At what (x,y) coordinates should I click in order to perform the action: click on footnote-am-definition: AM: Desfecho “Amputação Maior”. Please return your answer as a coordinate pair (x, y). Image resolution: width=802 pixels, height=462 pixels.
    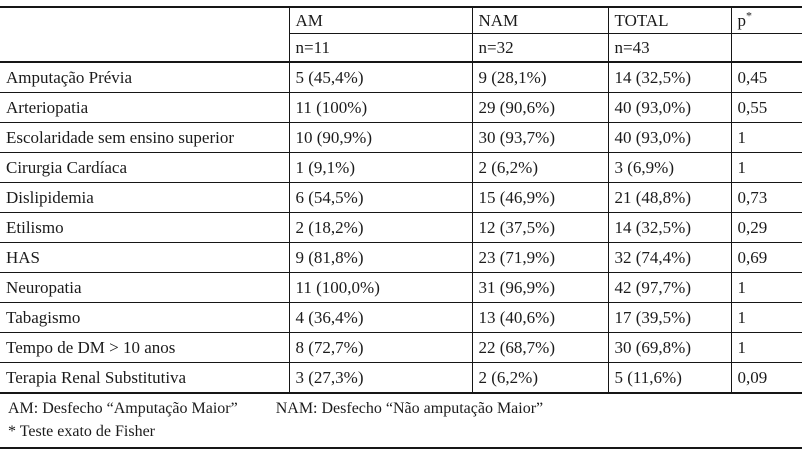
    Looking at the image, I should click on (123, 408).